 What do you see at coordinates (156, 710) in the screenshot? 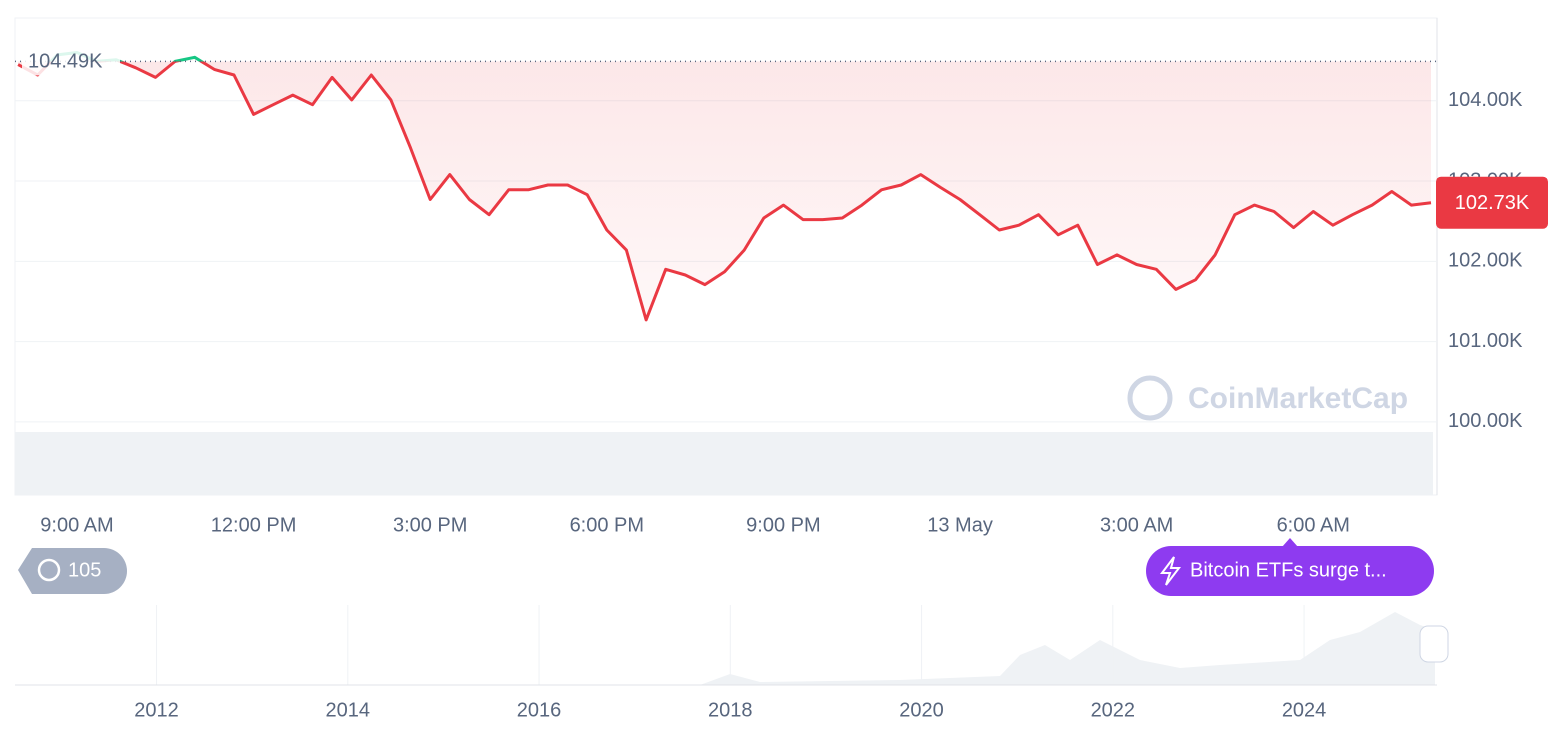
I see `navigator-tick-label: 2012` at bounding box center [156, 710].